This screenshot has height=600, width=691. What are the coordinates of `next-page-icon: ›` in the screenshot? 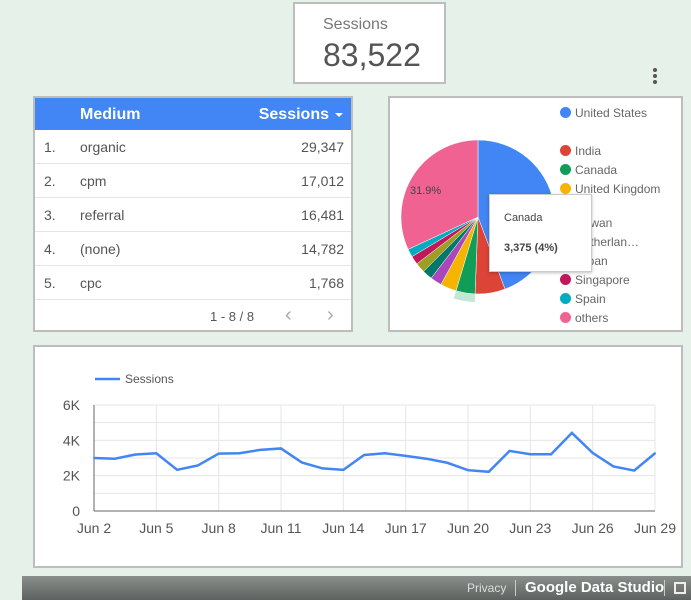 It's located at (330, 315).